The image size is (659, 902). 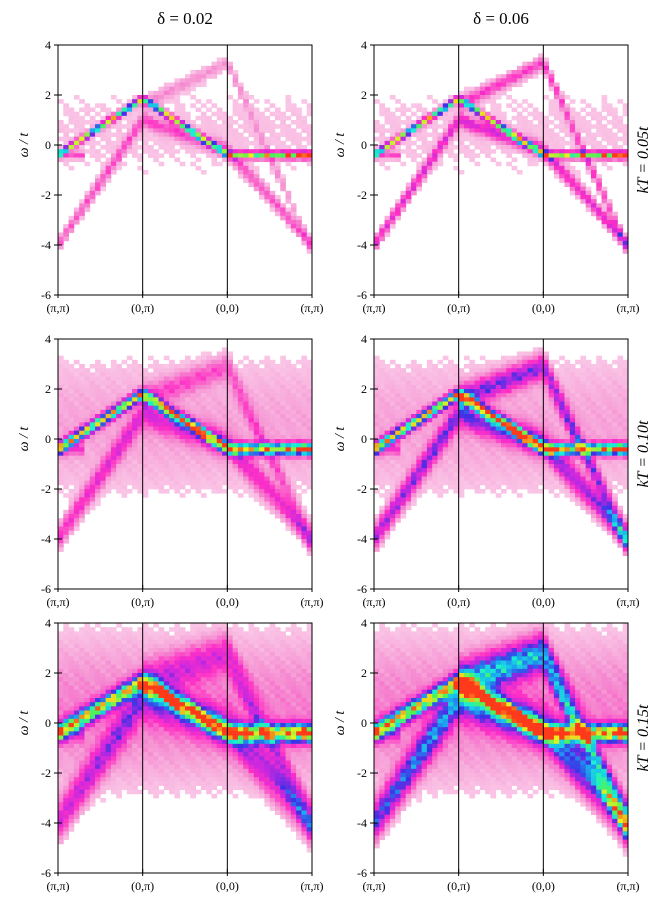 What do you see at coordinates (46, 589) in the screenshot?
I see `y-tick-label: -6` at bounding box center [46, 589].